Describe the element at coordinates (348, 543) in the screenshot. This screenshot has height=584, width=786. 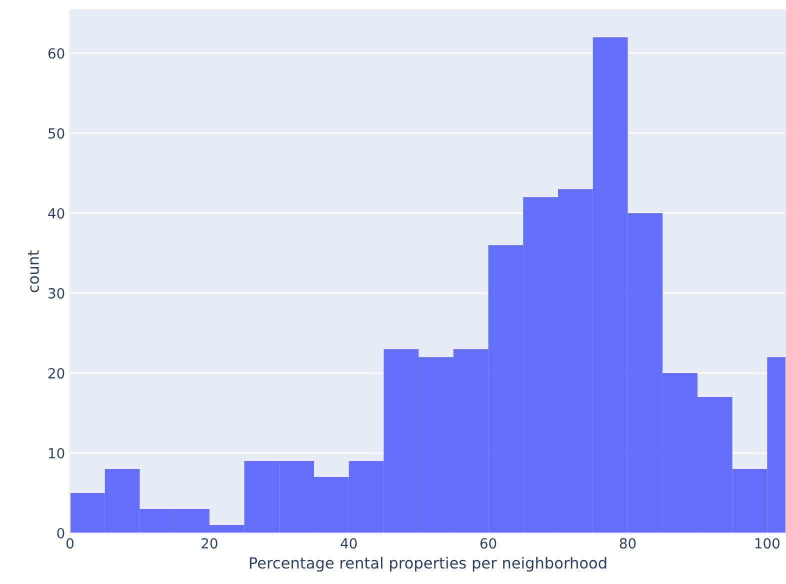
I see `x-tick-label: 40` at that location.